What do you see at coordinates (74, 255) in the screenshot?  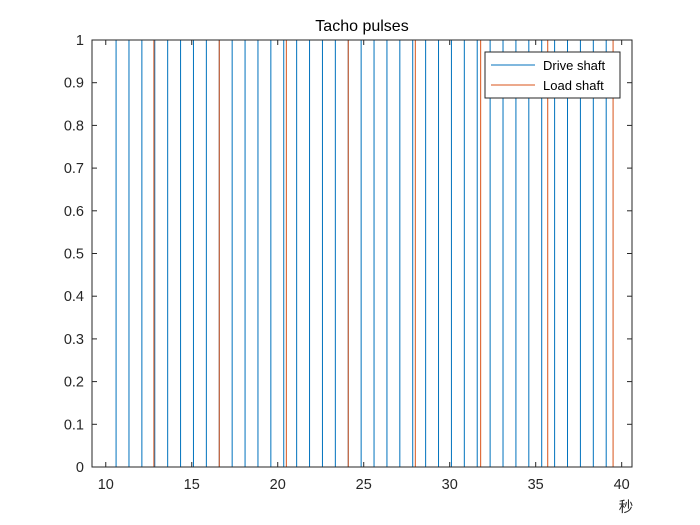 I see `y-tick-label: 0.5` at bounding box center [74, 255].